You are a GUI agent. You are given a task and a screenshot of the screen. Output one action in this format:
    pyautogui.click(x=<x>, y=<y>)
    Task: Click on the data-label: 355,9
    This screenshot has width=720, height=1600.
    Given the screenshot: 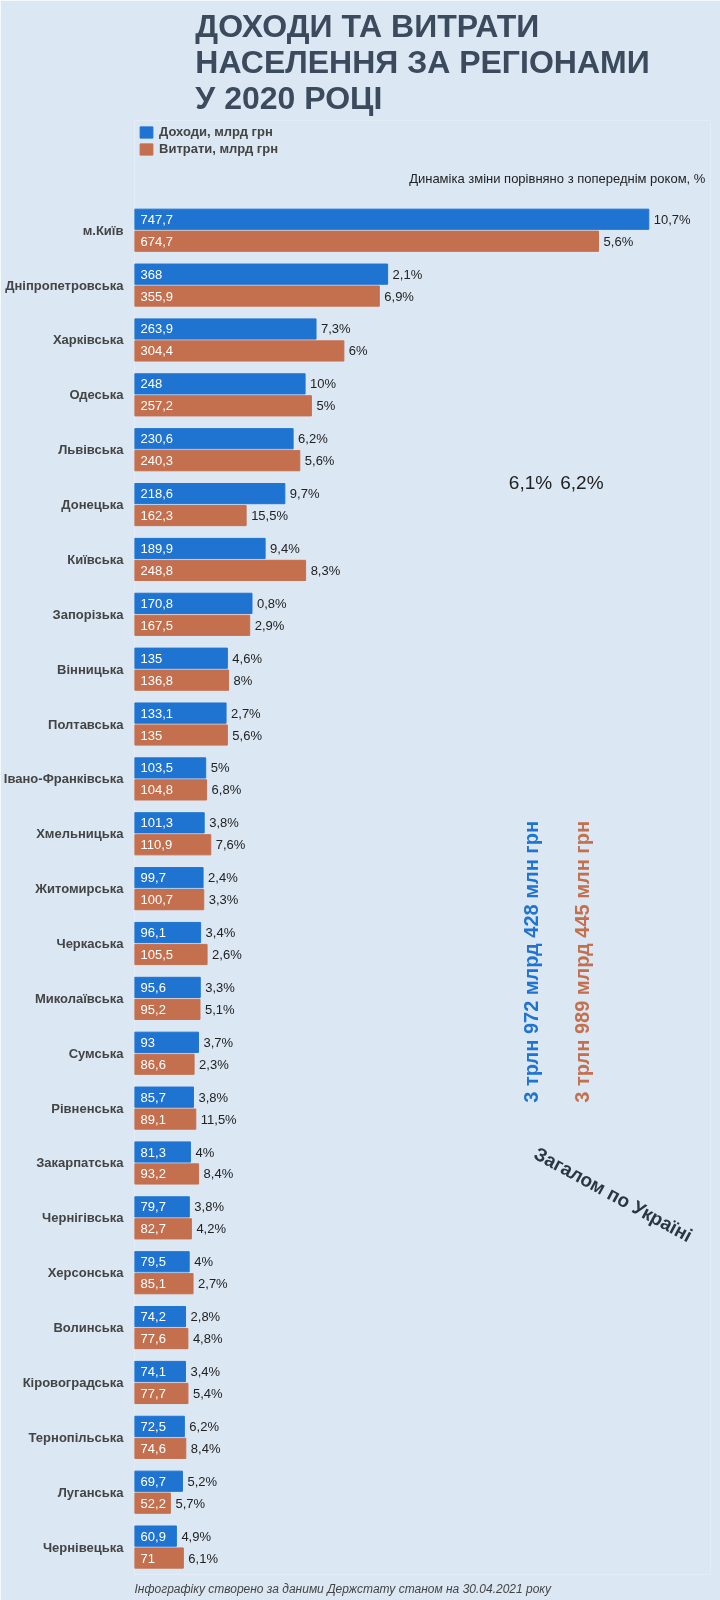 What is the action you would take?
    pyautogui.click(x=157, y=296)
    